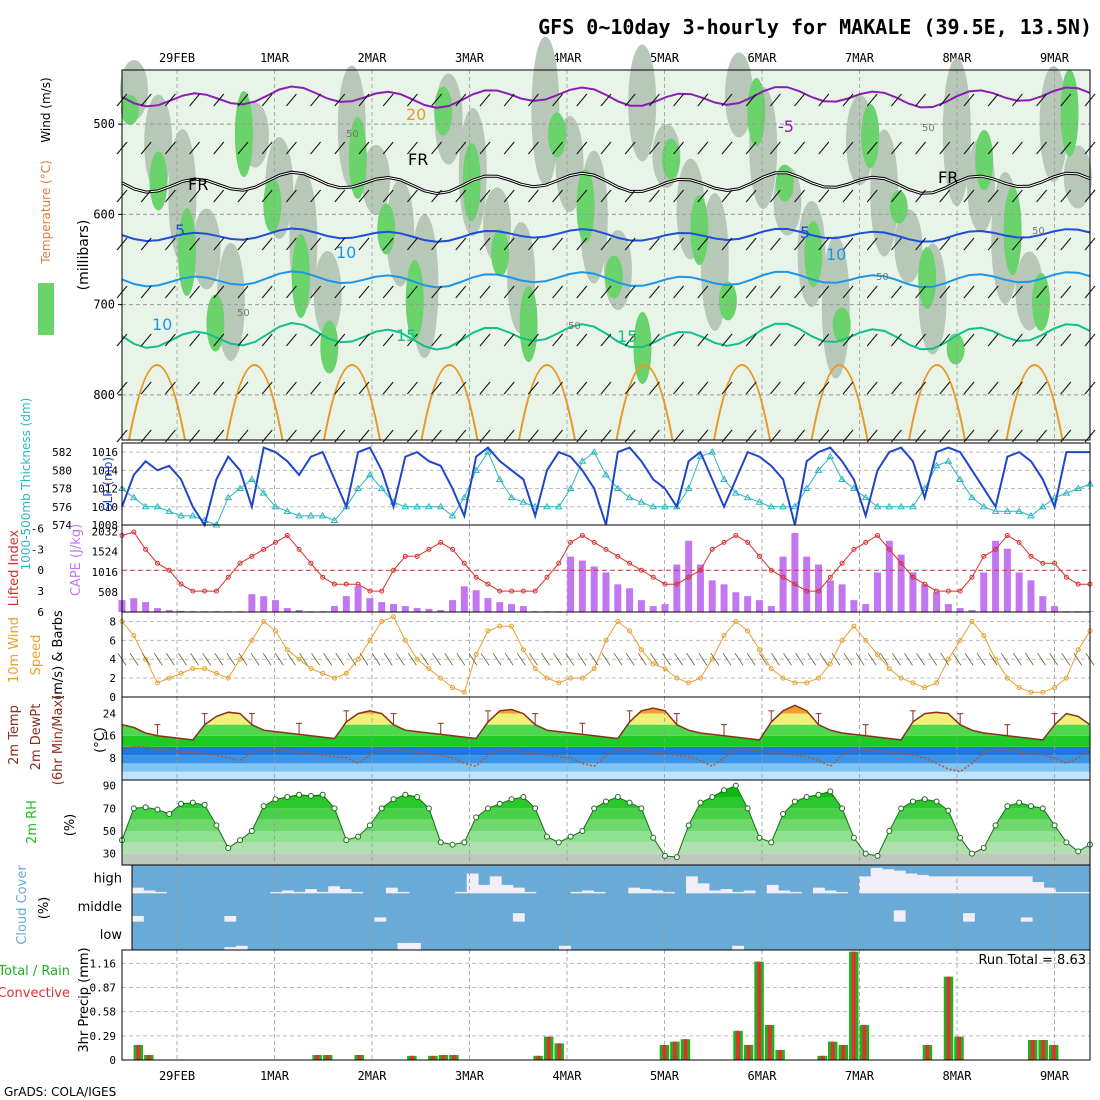 This screenshot has height=1100, width=1100. What do you see at coordinates (62, 507) in the screenshot?
I see `thickness-tick-label: 576` at bounding box center [62, 507].